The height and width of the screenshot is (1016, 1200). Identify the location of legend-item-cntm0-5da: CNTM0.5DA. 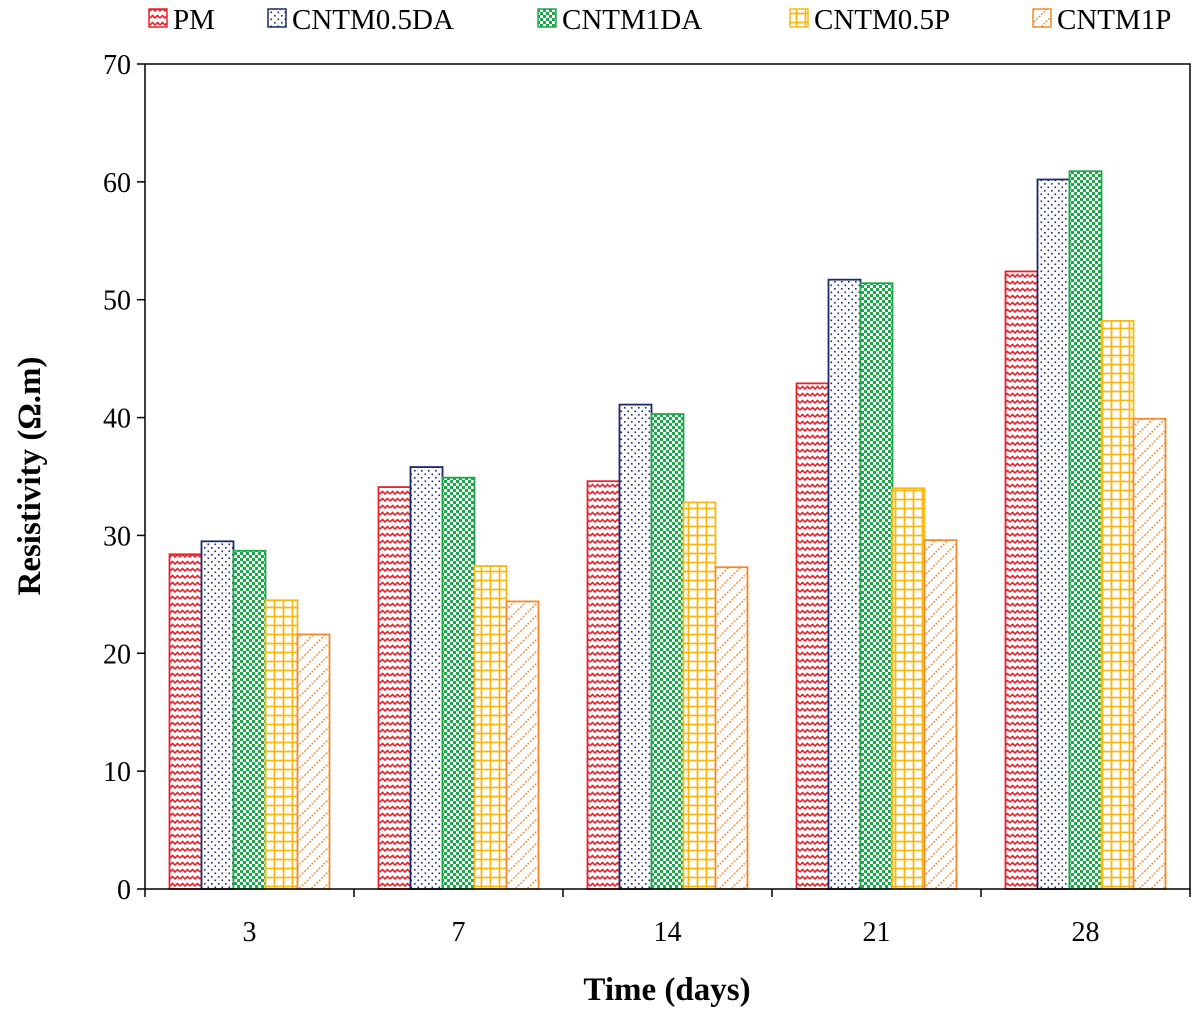
(360, 20).